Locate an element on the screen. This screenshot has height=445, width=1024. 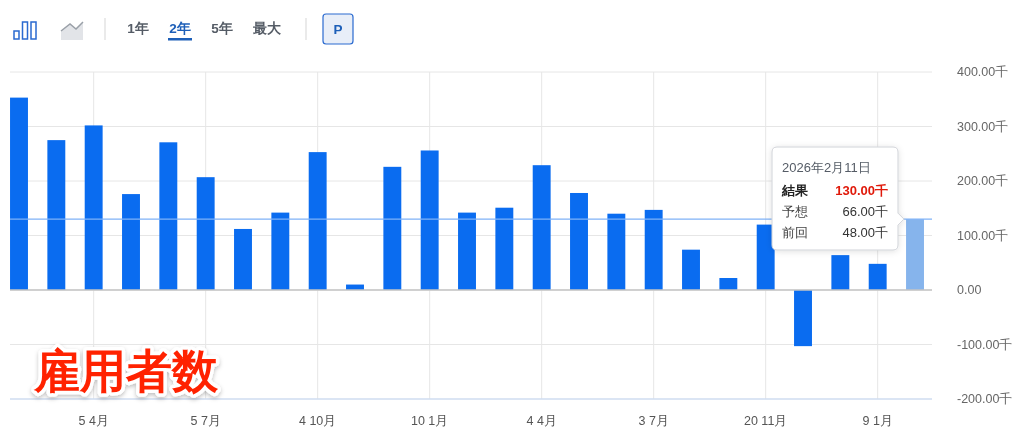
x-tick-label: 5 7月 is located at coordinates (205, 421).